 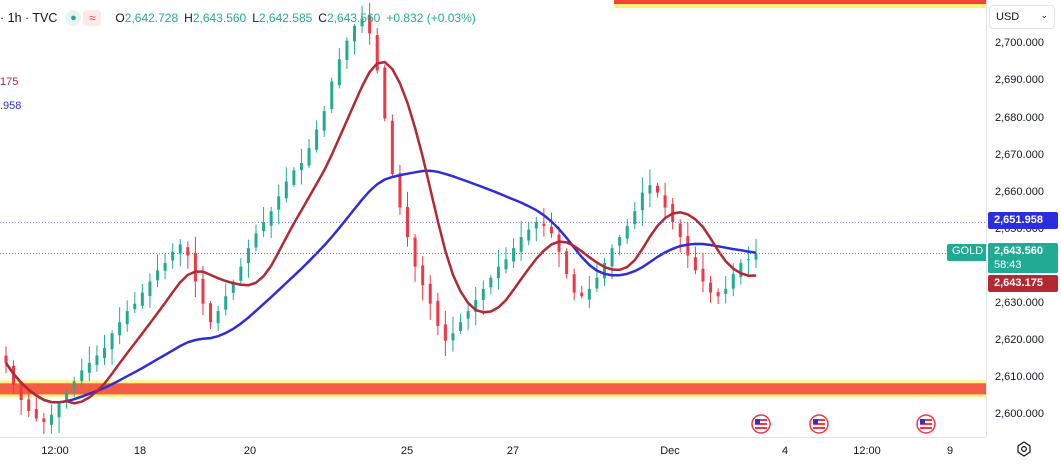 What do you see at coordinates (670, 451) in the screenshot?
I see `time-tick-label: Dec` at bounding box center [670, 451].